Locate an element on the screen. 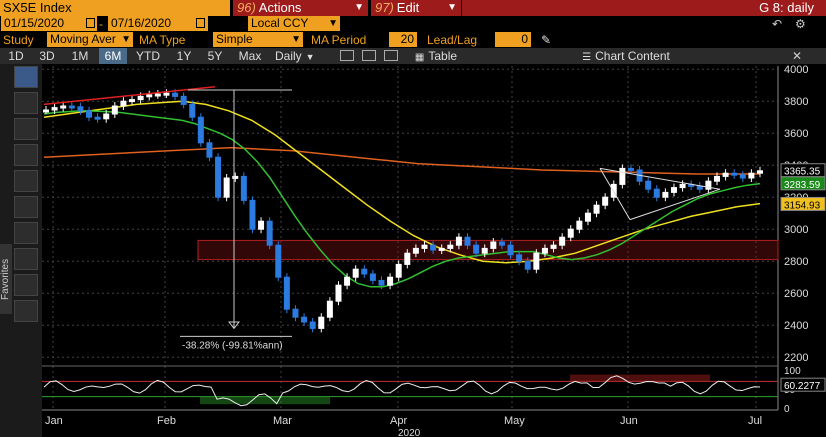  period-ytd: YTD is located at coordinates (148, 56).